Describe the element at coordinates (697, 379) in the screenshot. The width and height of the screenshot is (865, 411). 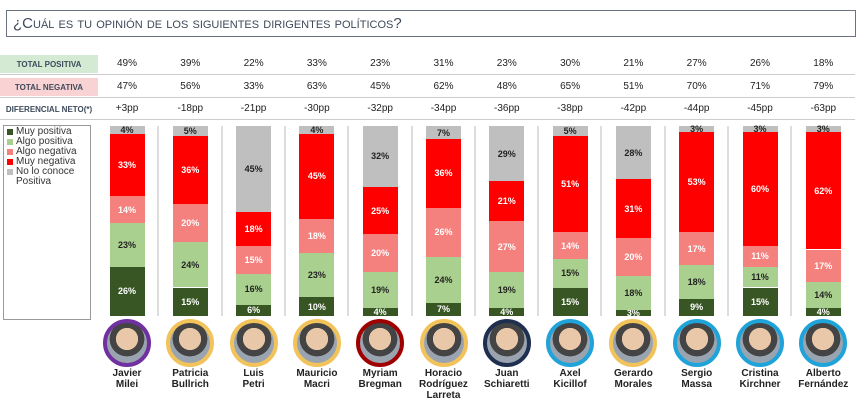
I see `candidate-name: Sergio Massa` at that location.